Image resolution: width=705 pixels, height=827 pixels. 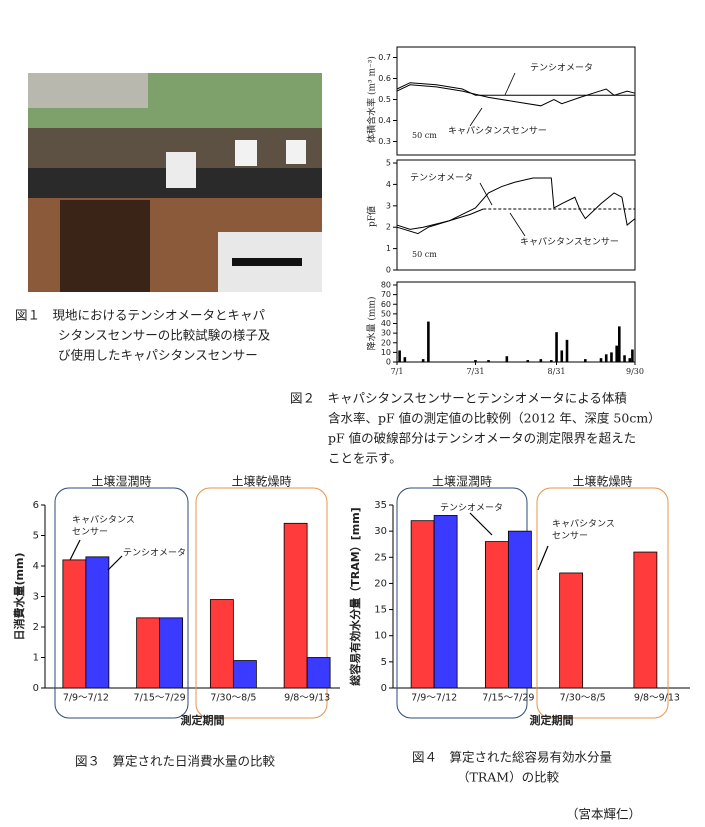 What do you see at coordinates (569, 242) in the screenshot?
I see `annotation: キャパシタンスセンサー` at bounding box center [569, 242].